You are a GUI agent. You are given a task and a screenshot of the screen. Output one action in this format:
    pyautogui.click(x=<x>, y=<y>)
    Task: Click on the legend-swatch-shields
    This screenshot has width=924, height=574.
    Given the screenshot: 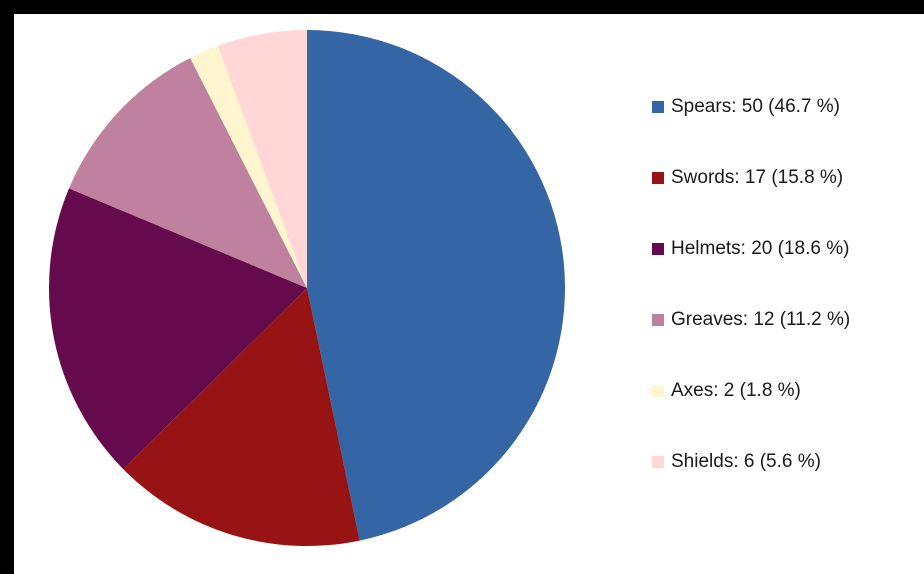 What is the action you would take?
    pyautogui.click(x=658, y=462)
    